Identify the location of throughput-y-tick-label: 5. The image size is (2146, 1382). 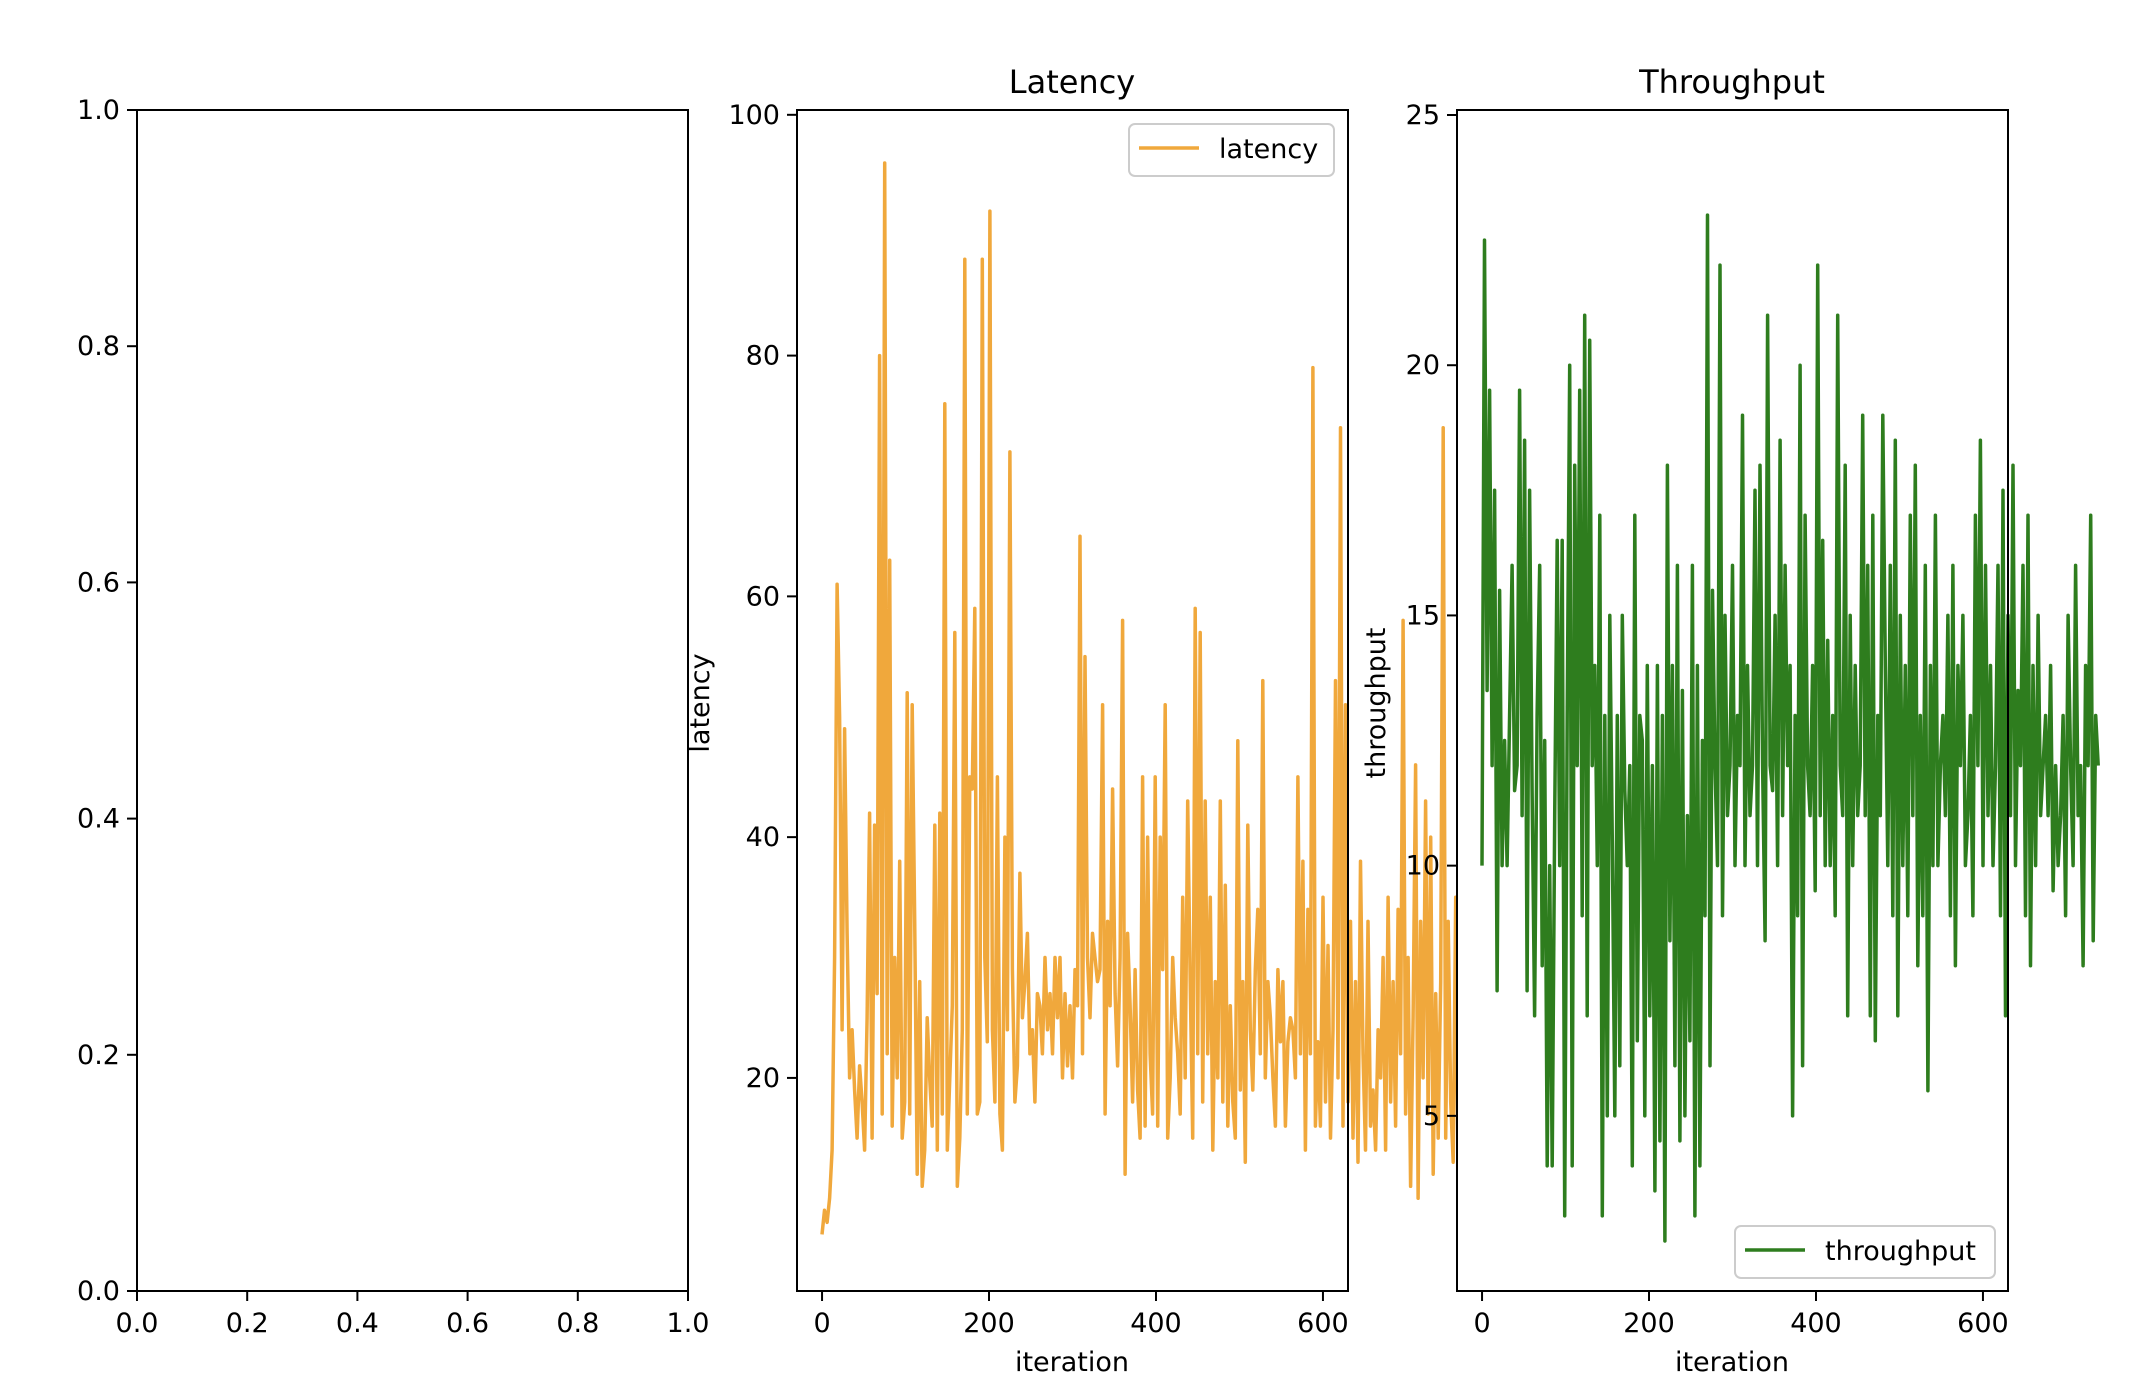
(1431, 1116).